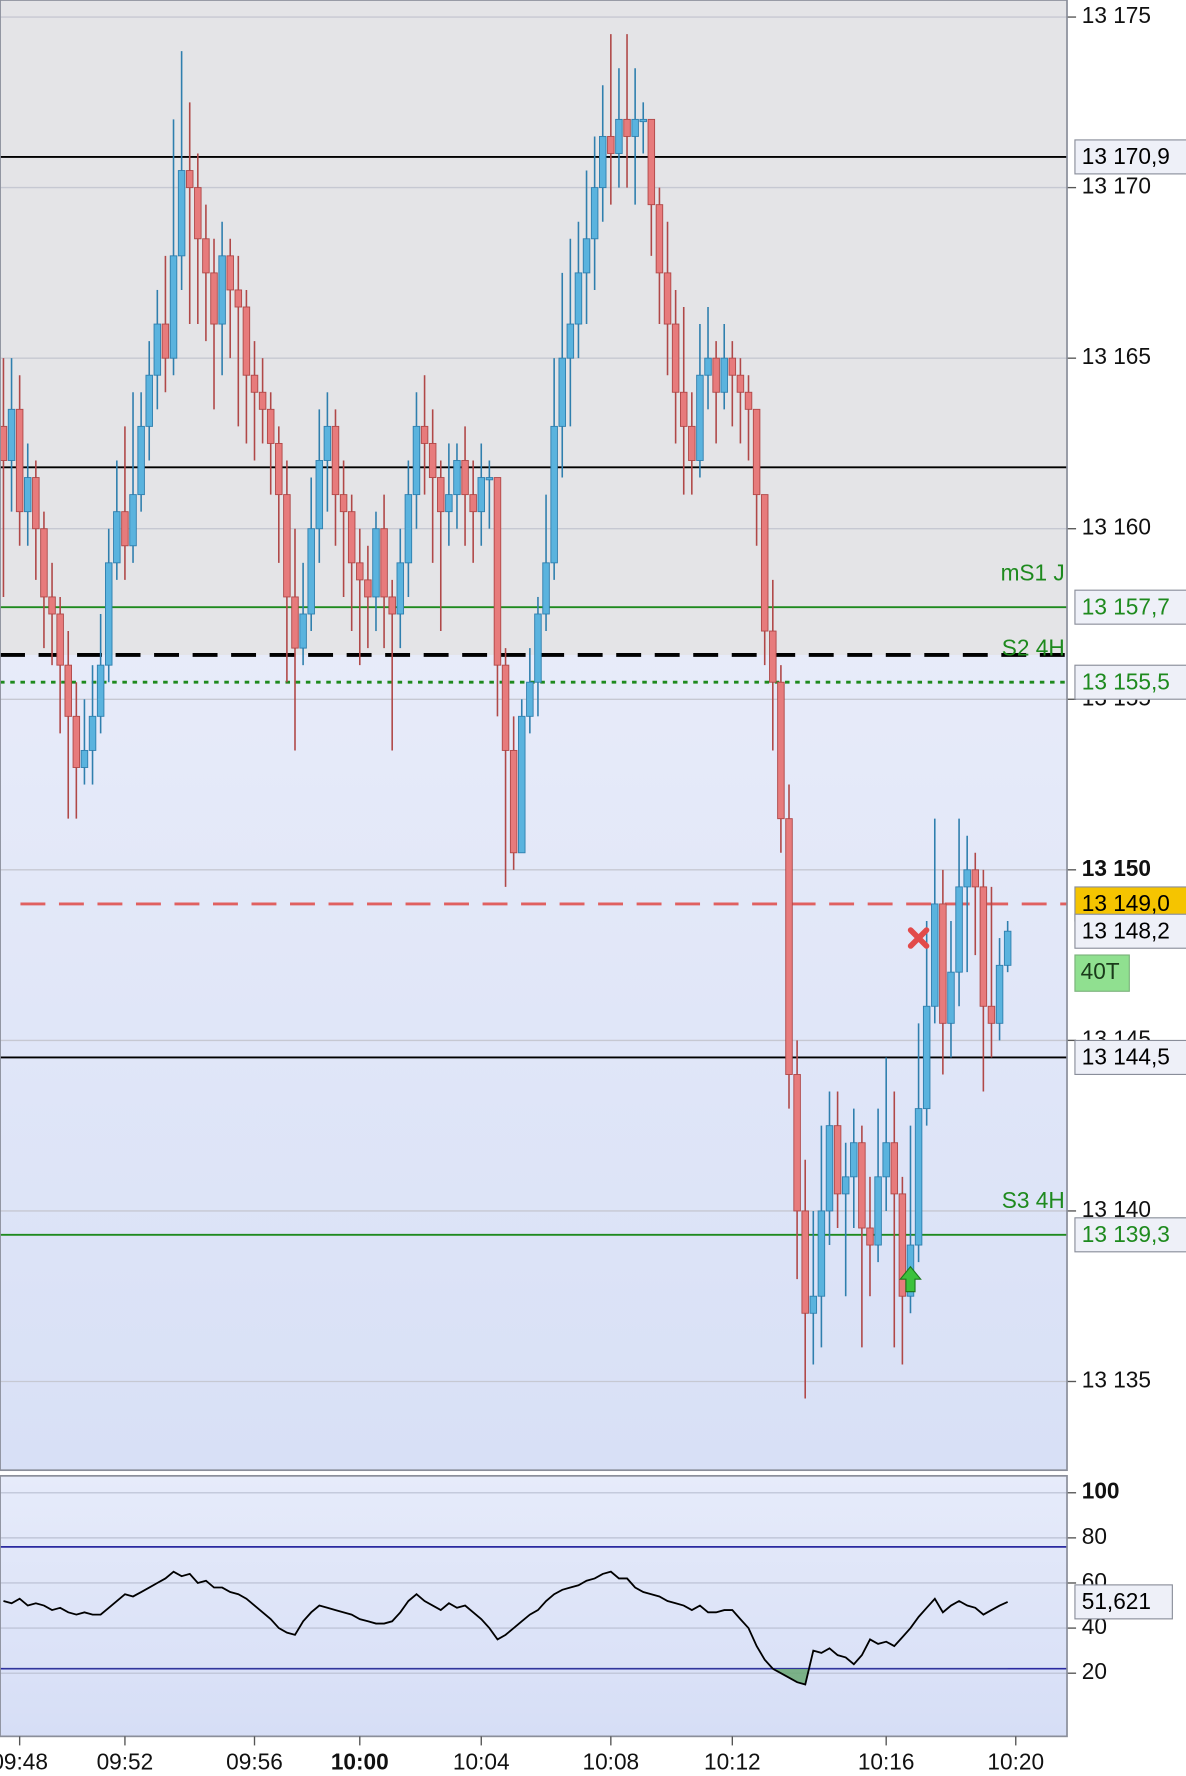 This screenshot has width=1186, height=1776. What do you see at coordinates (1116, 1379) in the screenshot?
I see `y-tick-label: 13 135` at bounding box center [1116, 1379].